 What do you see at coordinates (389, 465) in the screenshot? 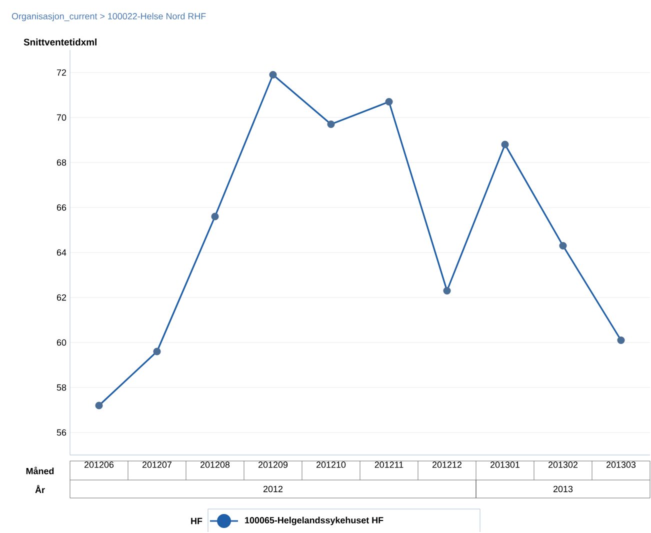
I see `x-tick-label: 201211` at bounding box center [389, 465].